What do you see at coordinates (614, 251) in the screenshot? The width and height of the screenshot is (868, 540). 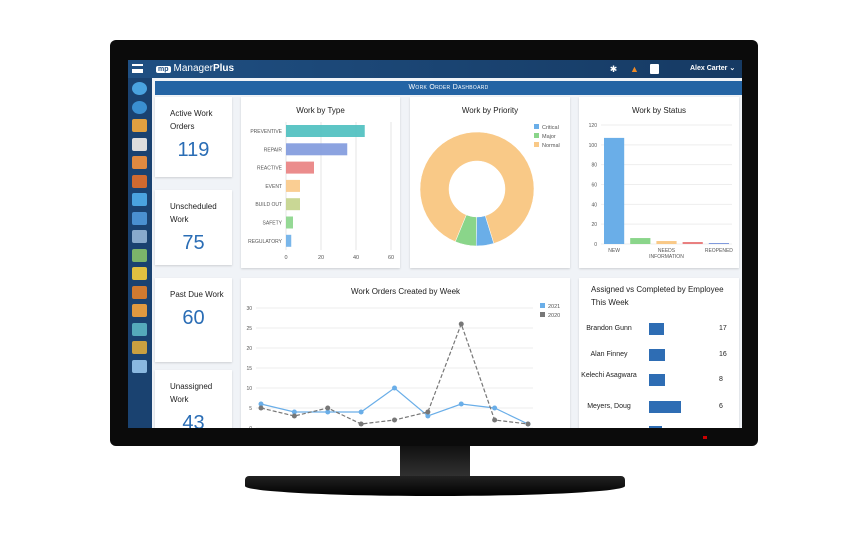 I see `x-tick-label: NEW` at bounding box center [614, 251].